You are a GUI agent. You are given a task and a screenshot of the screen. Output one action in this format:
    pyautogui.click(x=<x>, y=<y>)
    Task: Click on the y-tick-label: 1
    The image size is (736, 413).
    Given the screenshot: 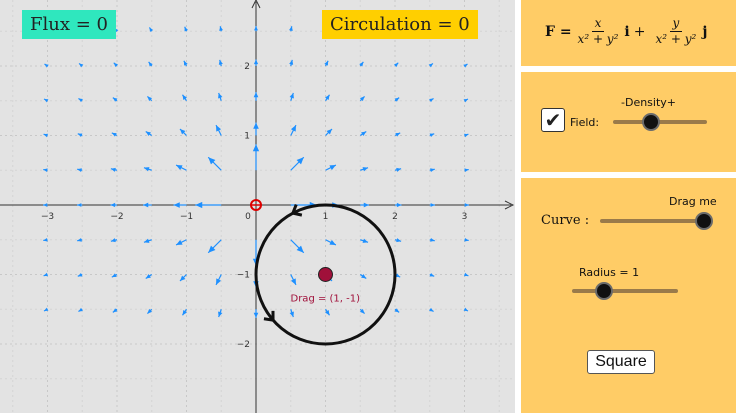 What is the action you would take?
    pyautogui.click(x=247, y=137)
    